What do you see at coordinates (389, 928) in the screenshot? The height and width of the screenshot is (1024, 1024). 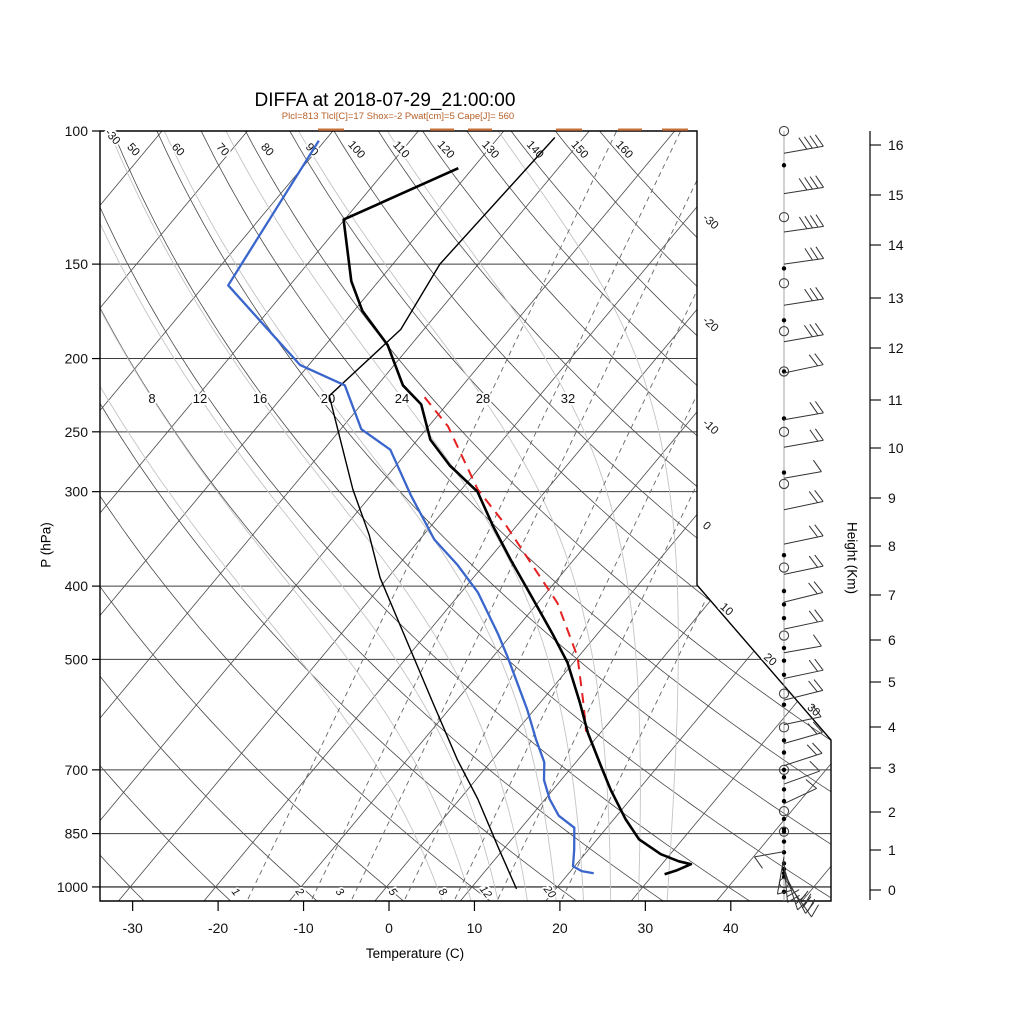 I see `temperature-tick-label: 0` at bounding box center [389, 928].